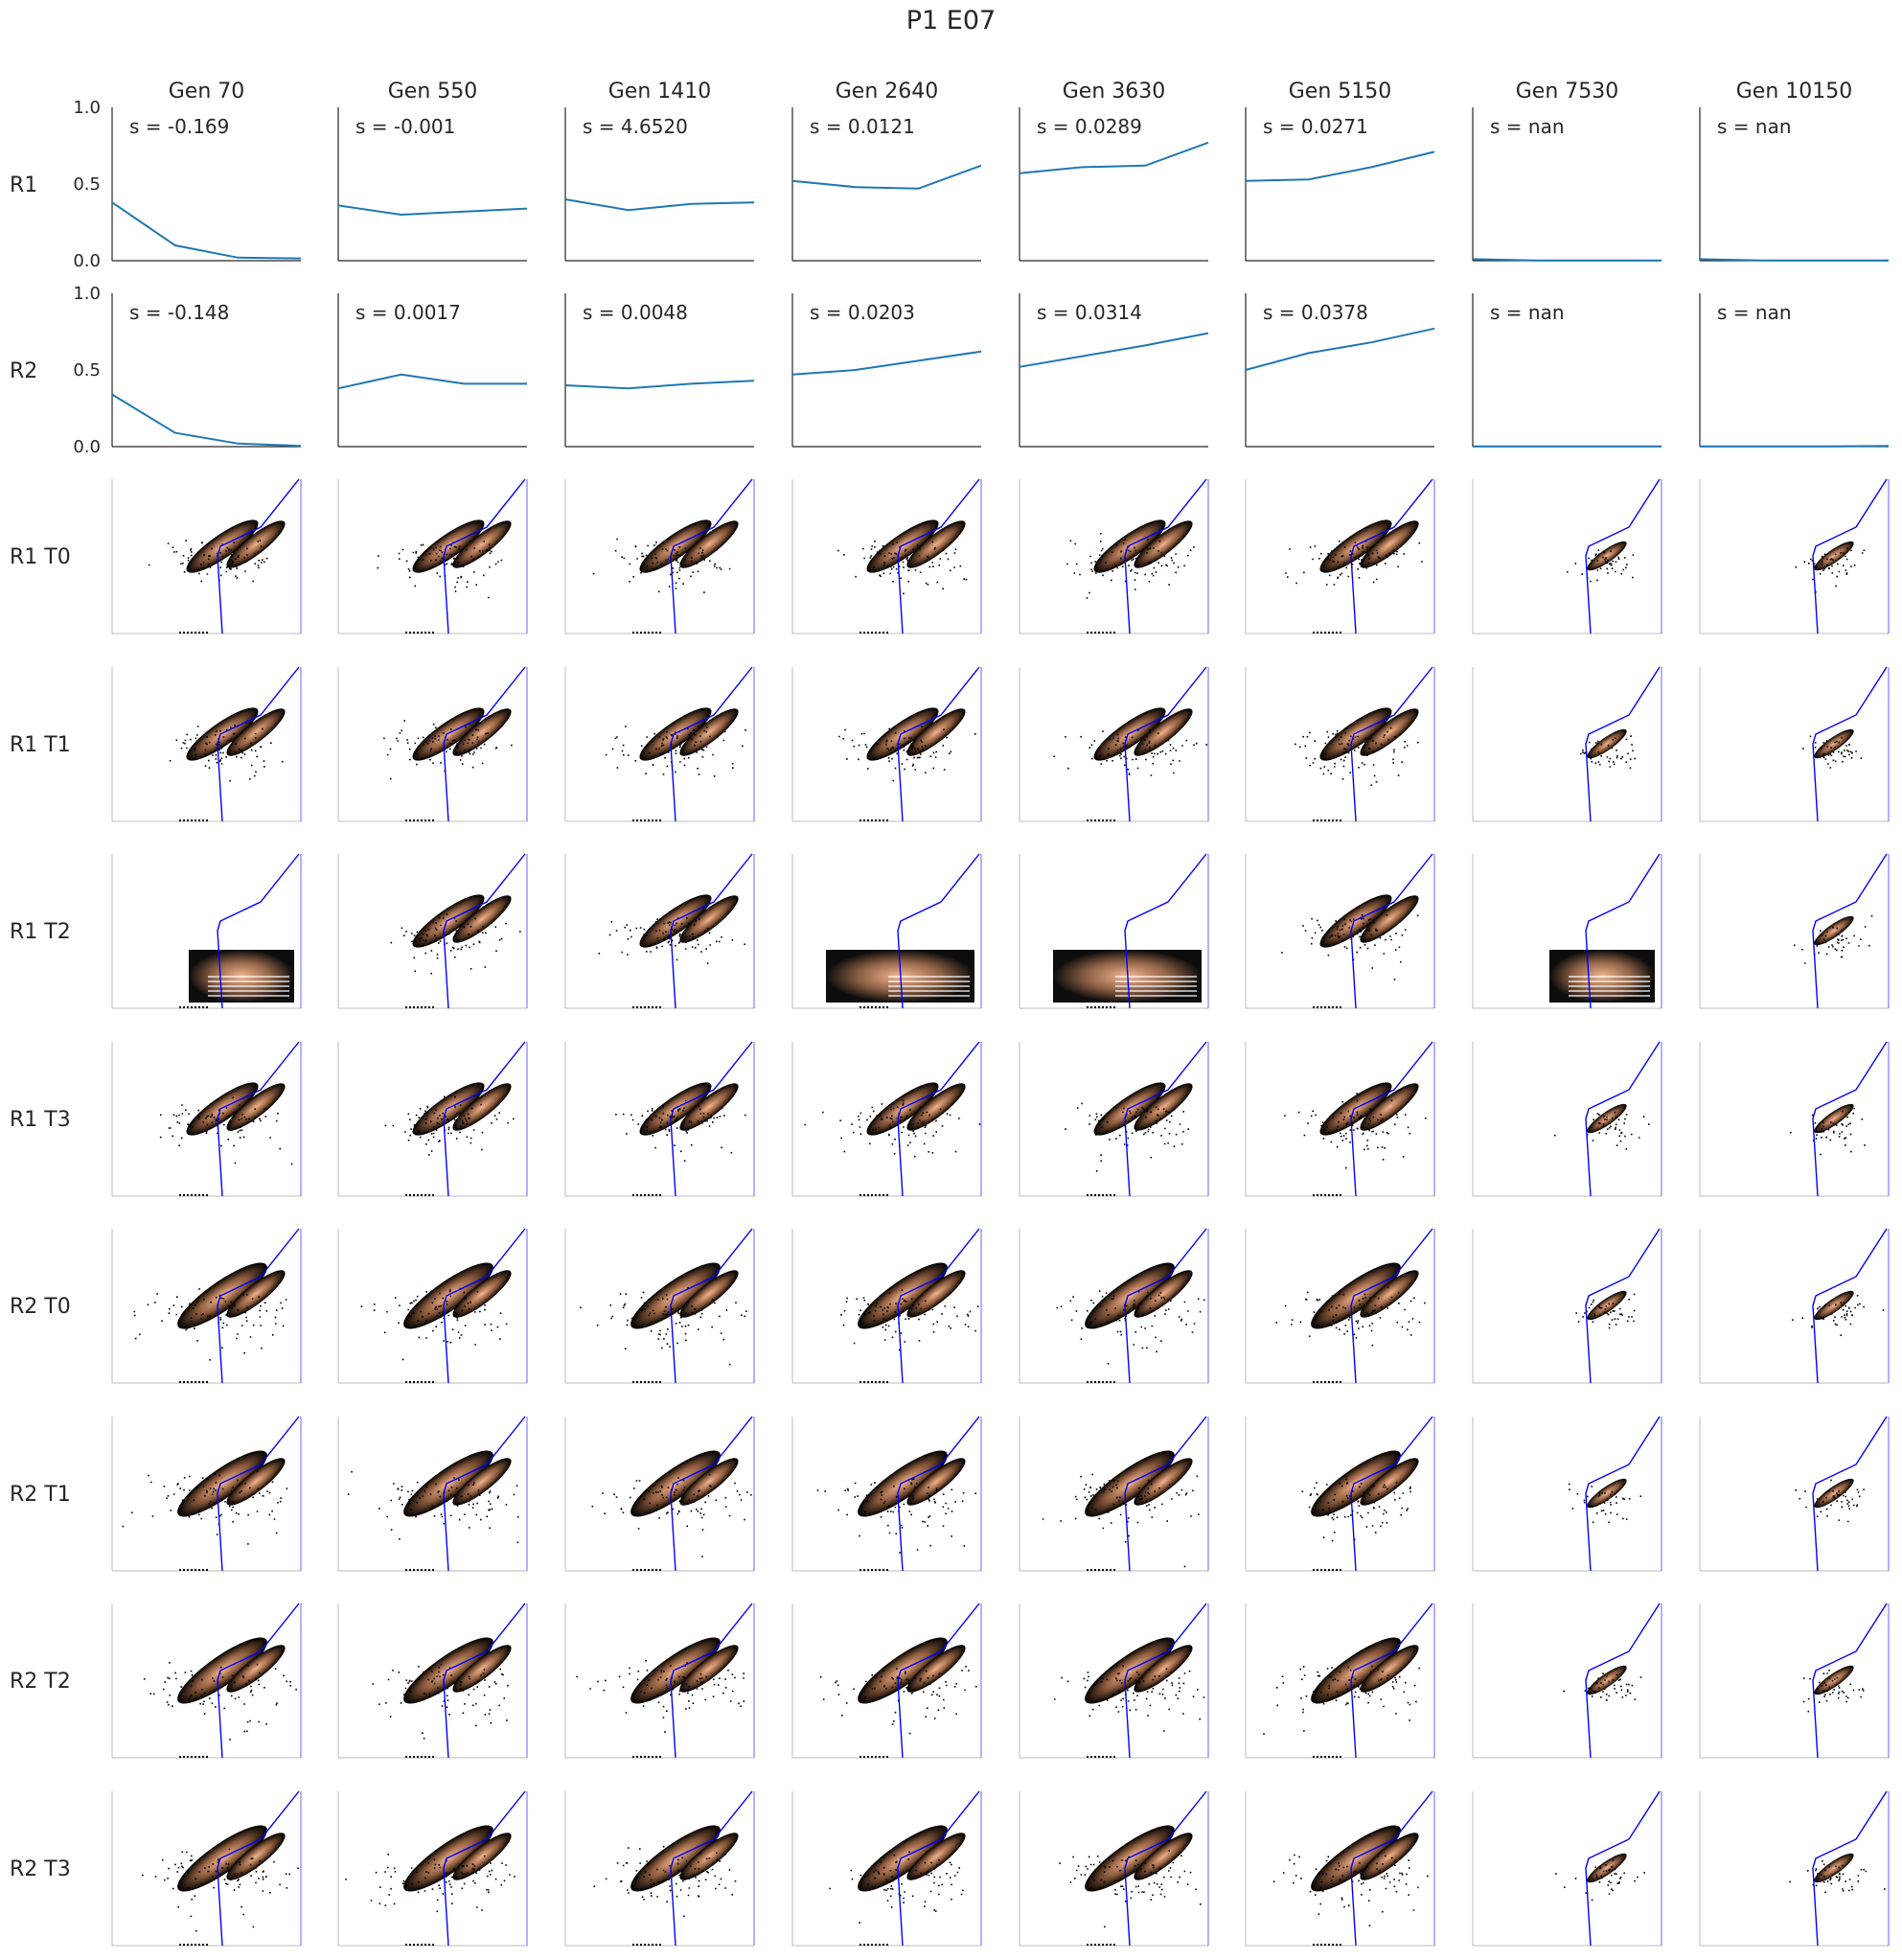 The width and height of the screenshot is (1902, 1960). Describe the element at coordinates (1566, 370) in the screenshot. I see `line-panel-r2-gen-7530: s = nan` at that location.